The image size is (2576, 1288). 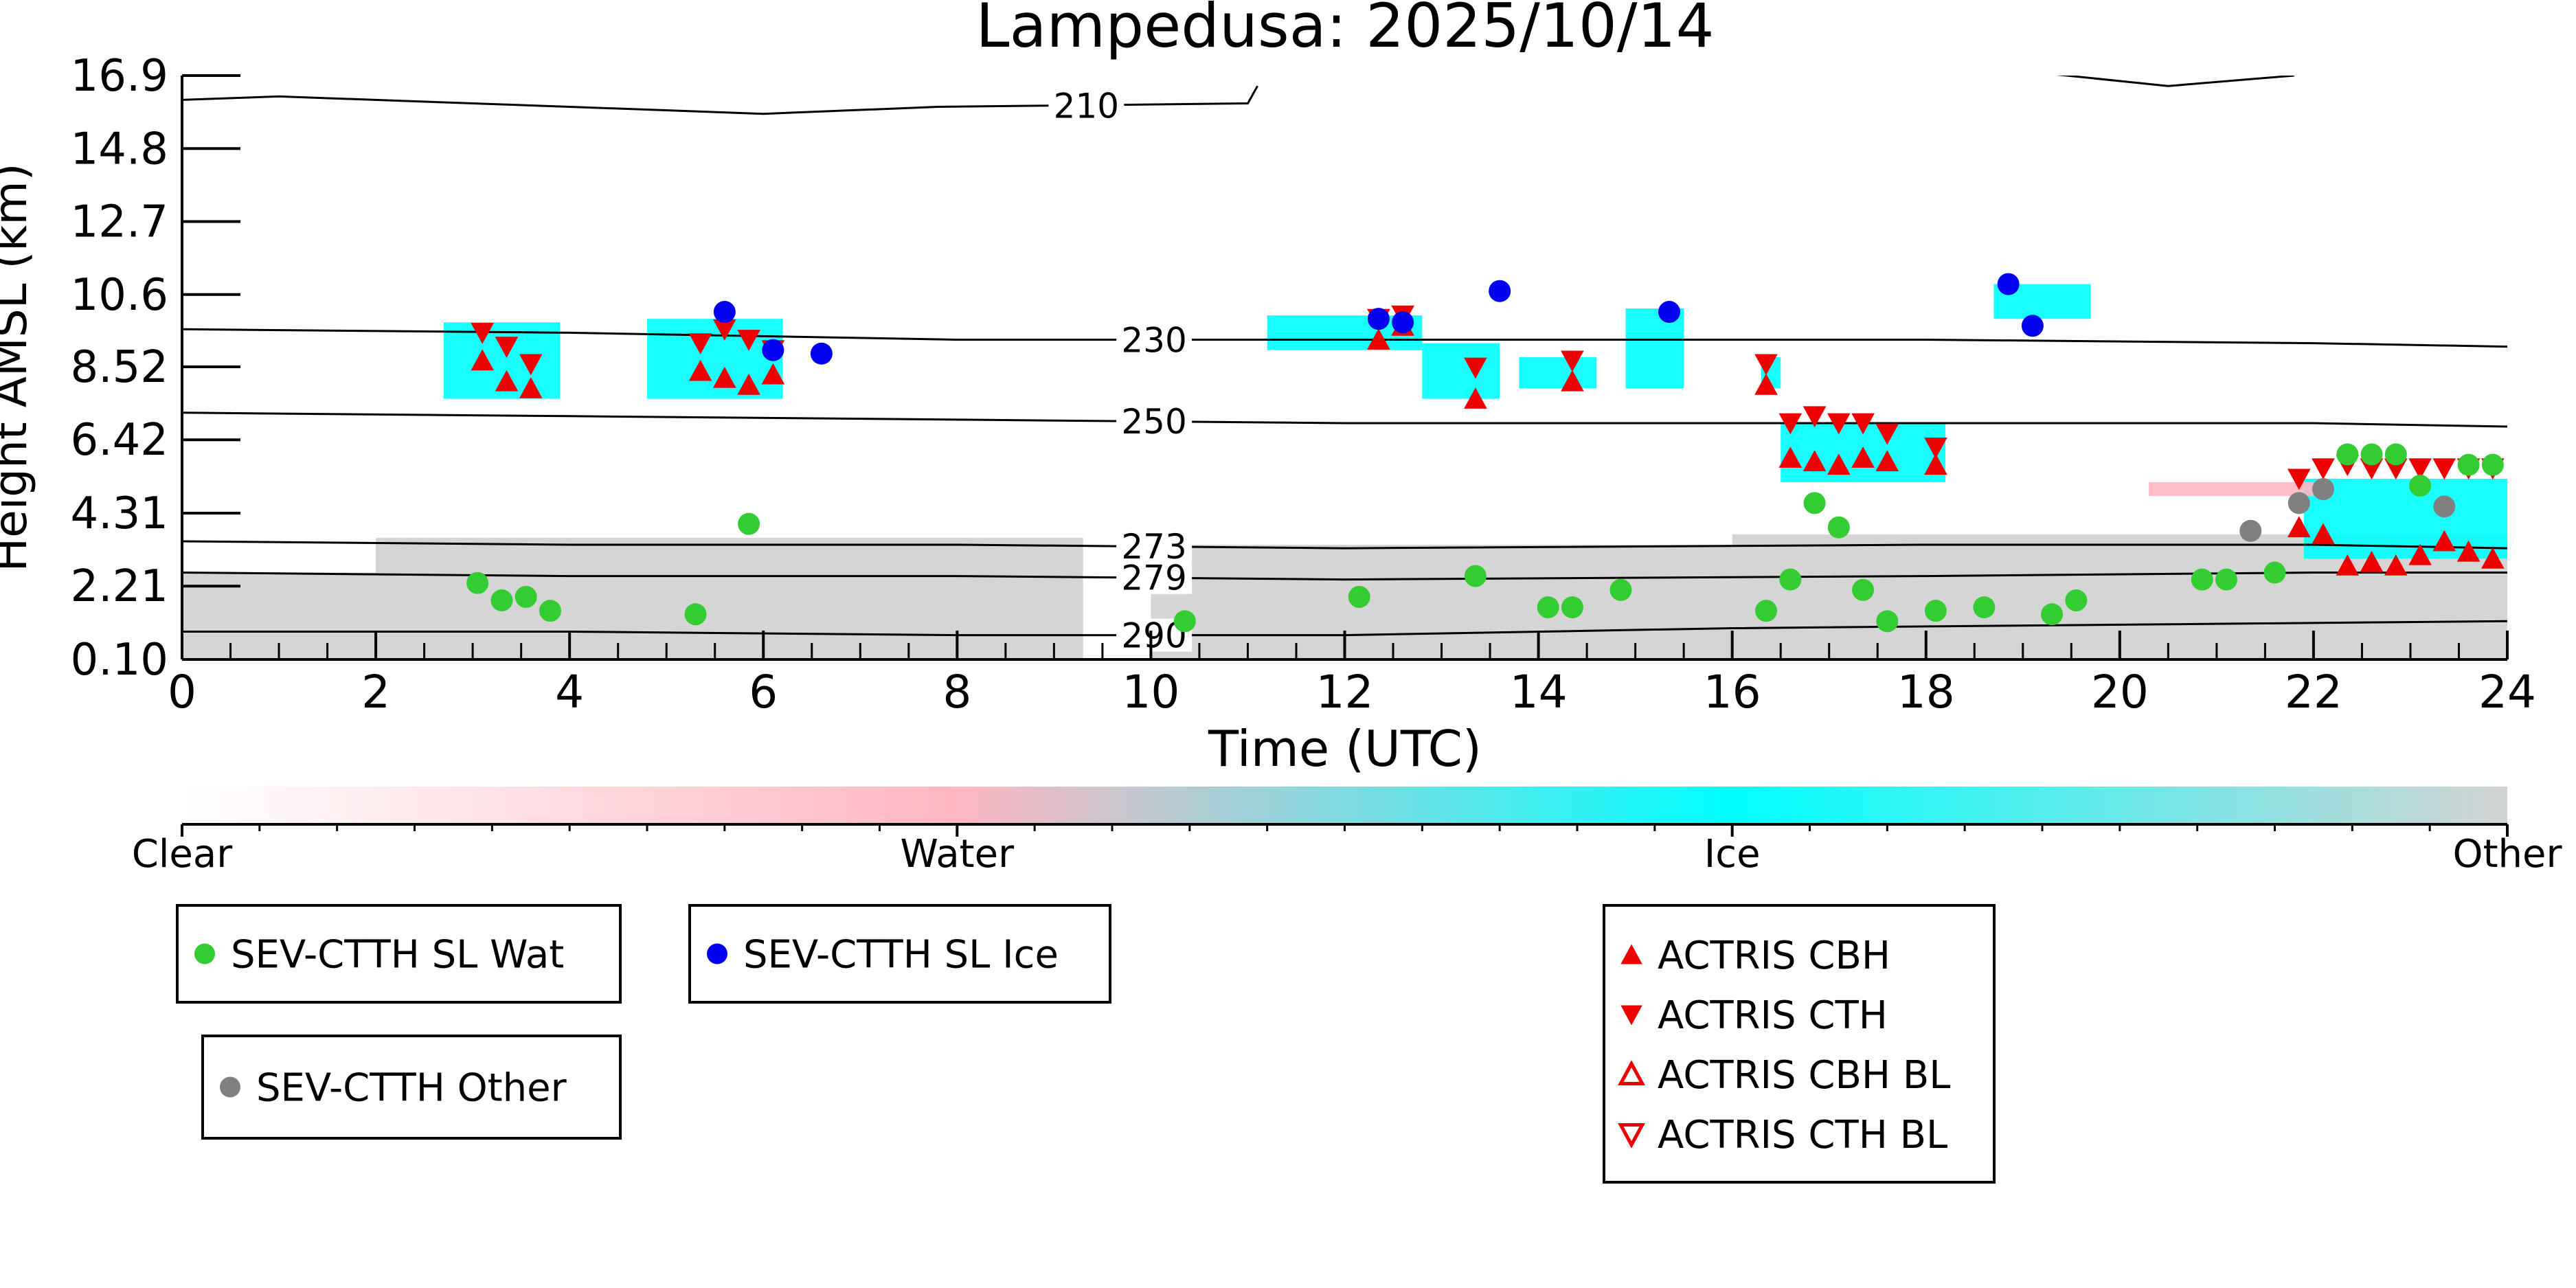 I want to click on colorbar-tick-layer: Clear Water Ice Other, so click(x=1347, y=850).